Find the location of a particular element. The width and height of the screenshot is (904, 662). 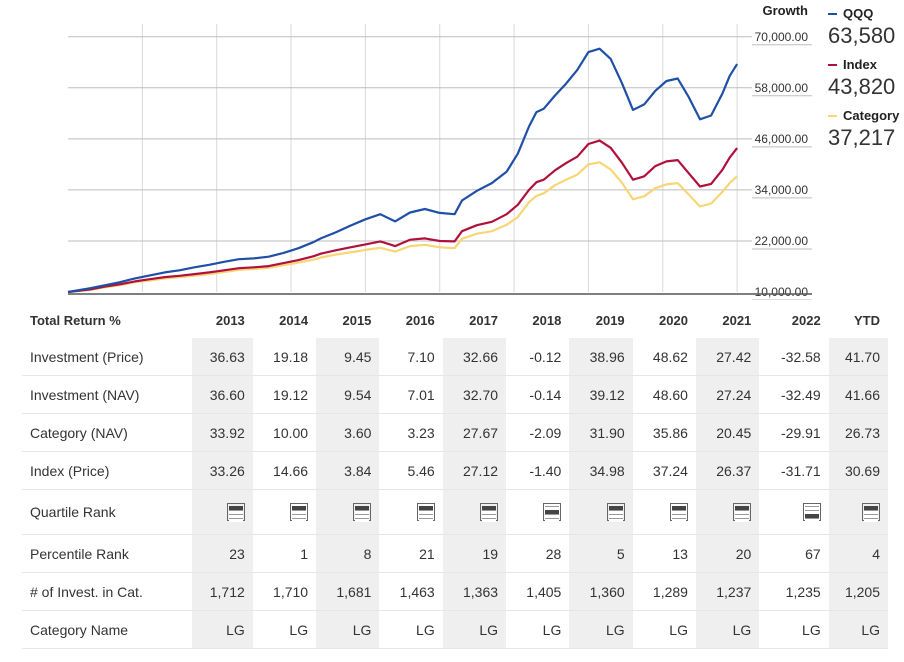

index-price-2013: 33.26 is located at coordinates (222, 470).